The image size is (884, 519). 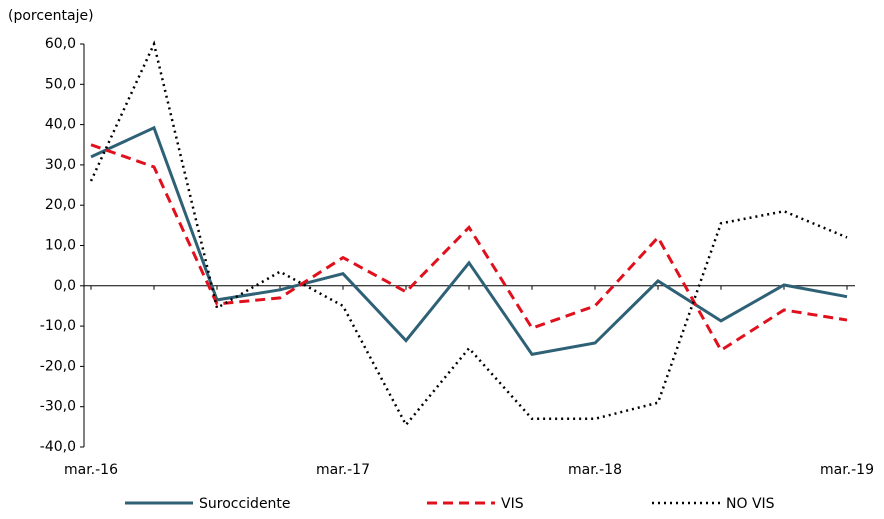 I want to click on y-tick-label: -30,0, so click(x=58, y=407).